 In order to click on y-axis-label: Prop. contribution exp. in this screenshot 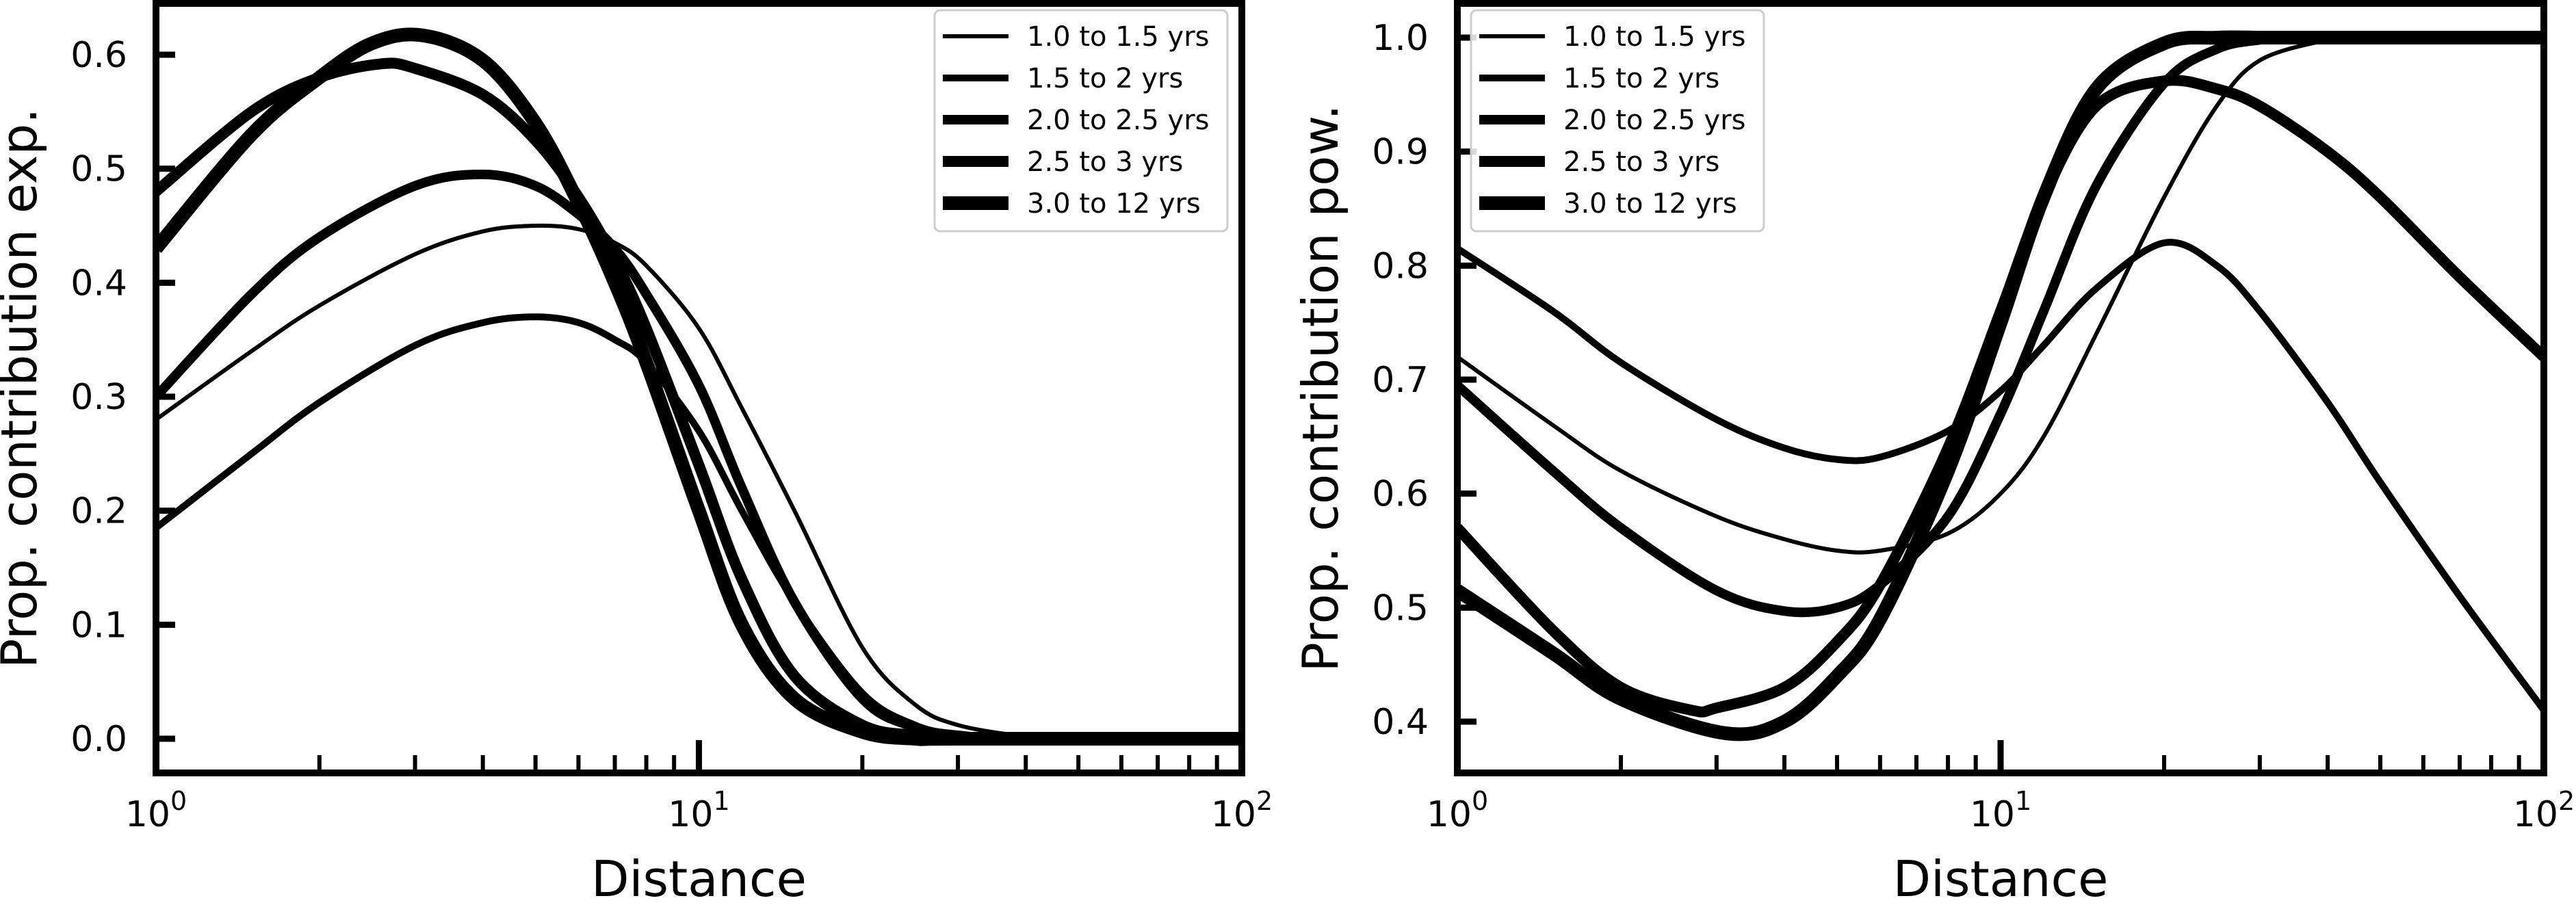, I will do `click(24, 388)`.